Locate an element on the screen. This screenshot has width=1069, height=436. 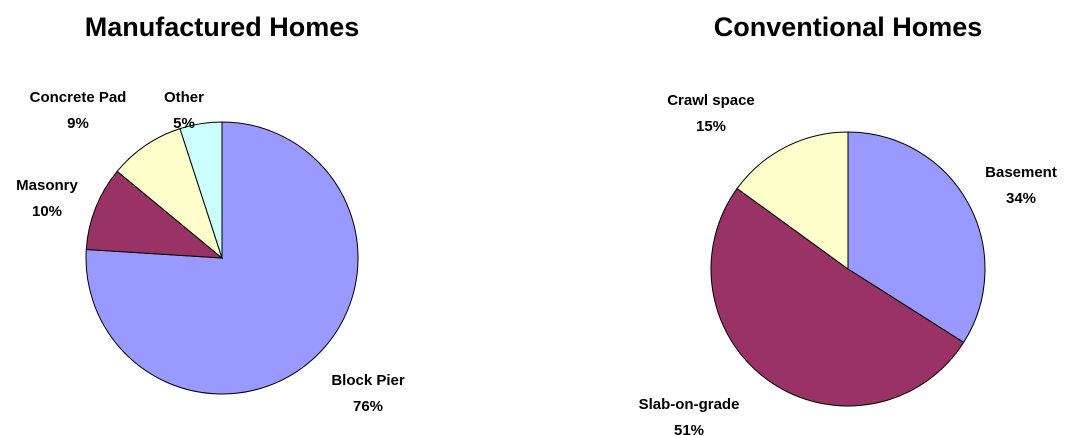
chart-title: Manufactured Homes is located at coordinates (222, 27).